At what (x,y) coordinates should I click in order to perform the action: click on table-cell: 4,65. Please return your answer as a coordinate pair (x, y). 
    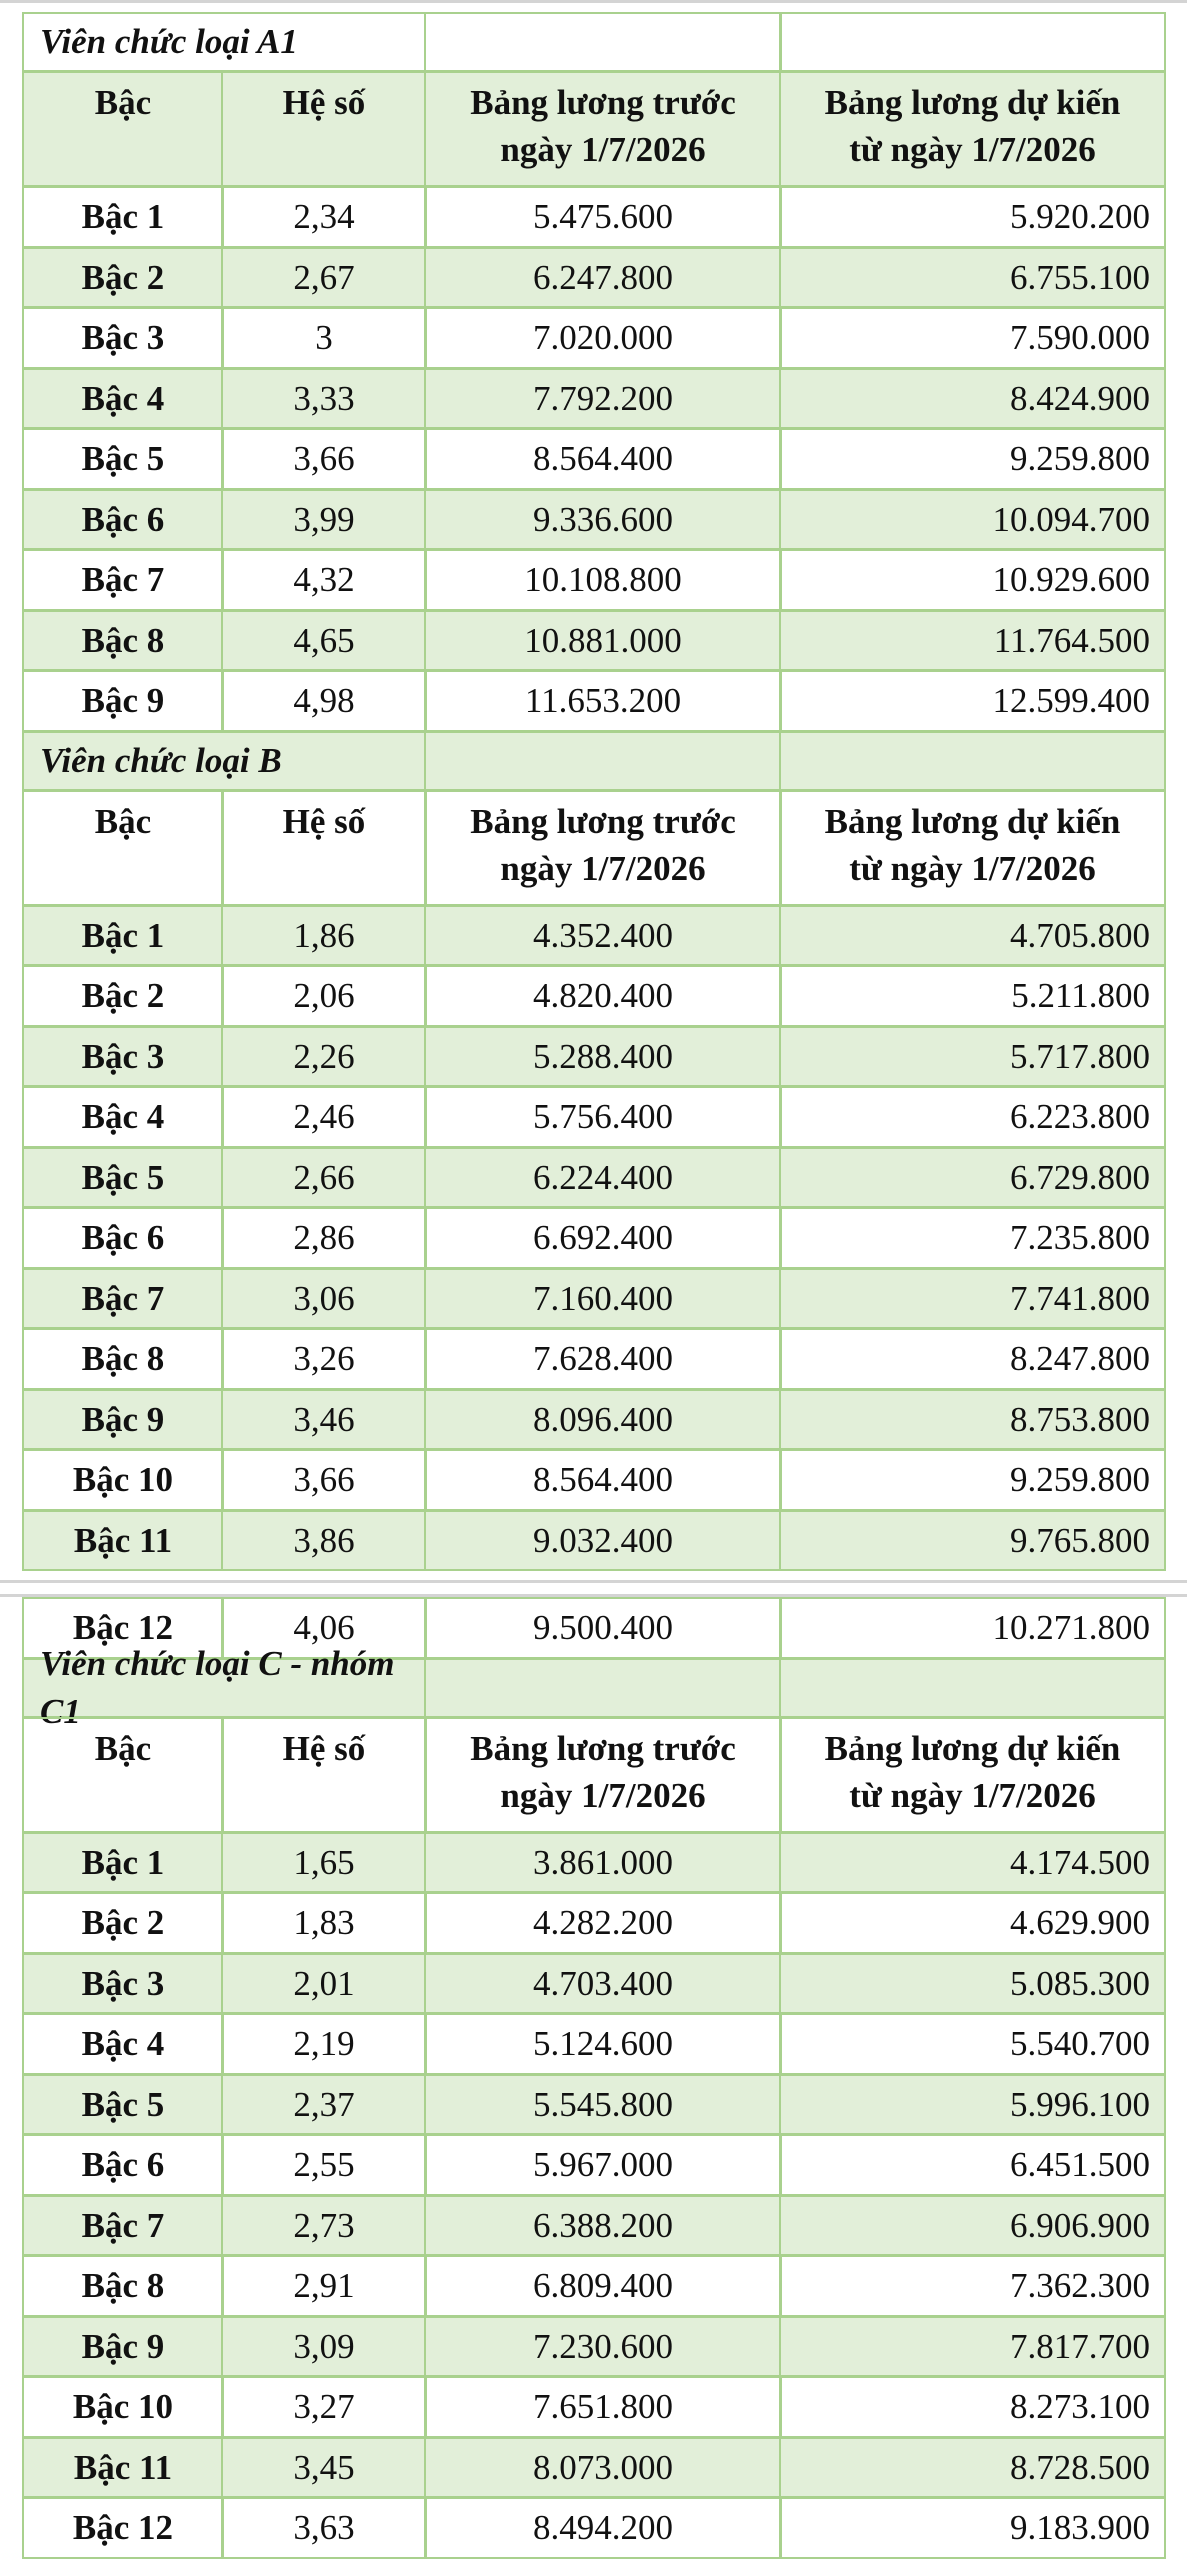
    Looking at the image, I should click on (324, 640).